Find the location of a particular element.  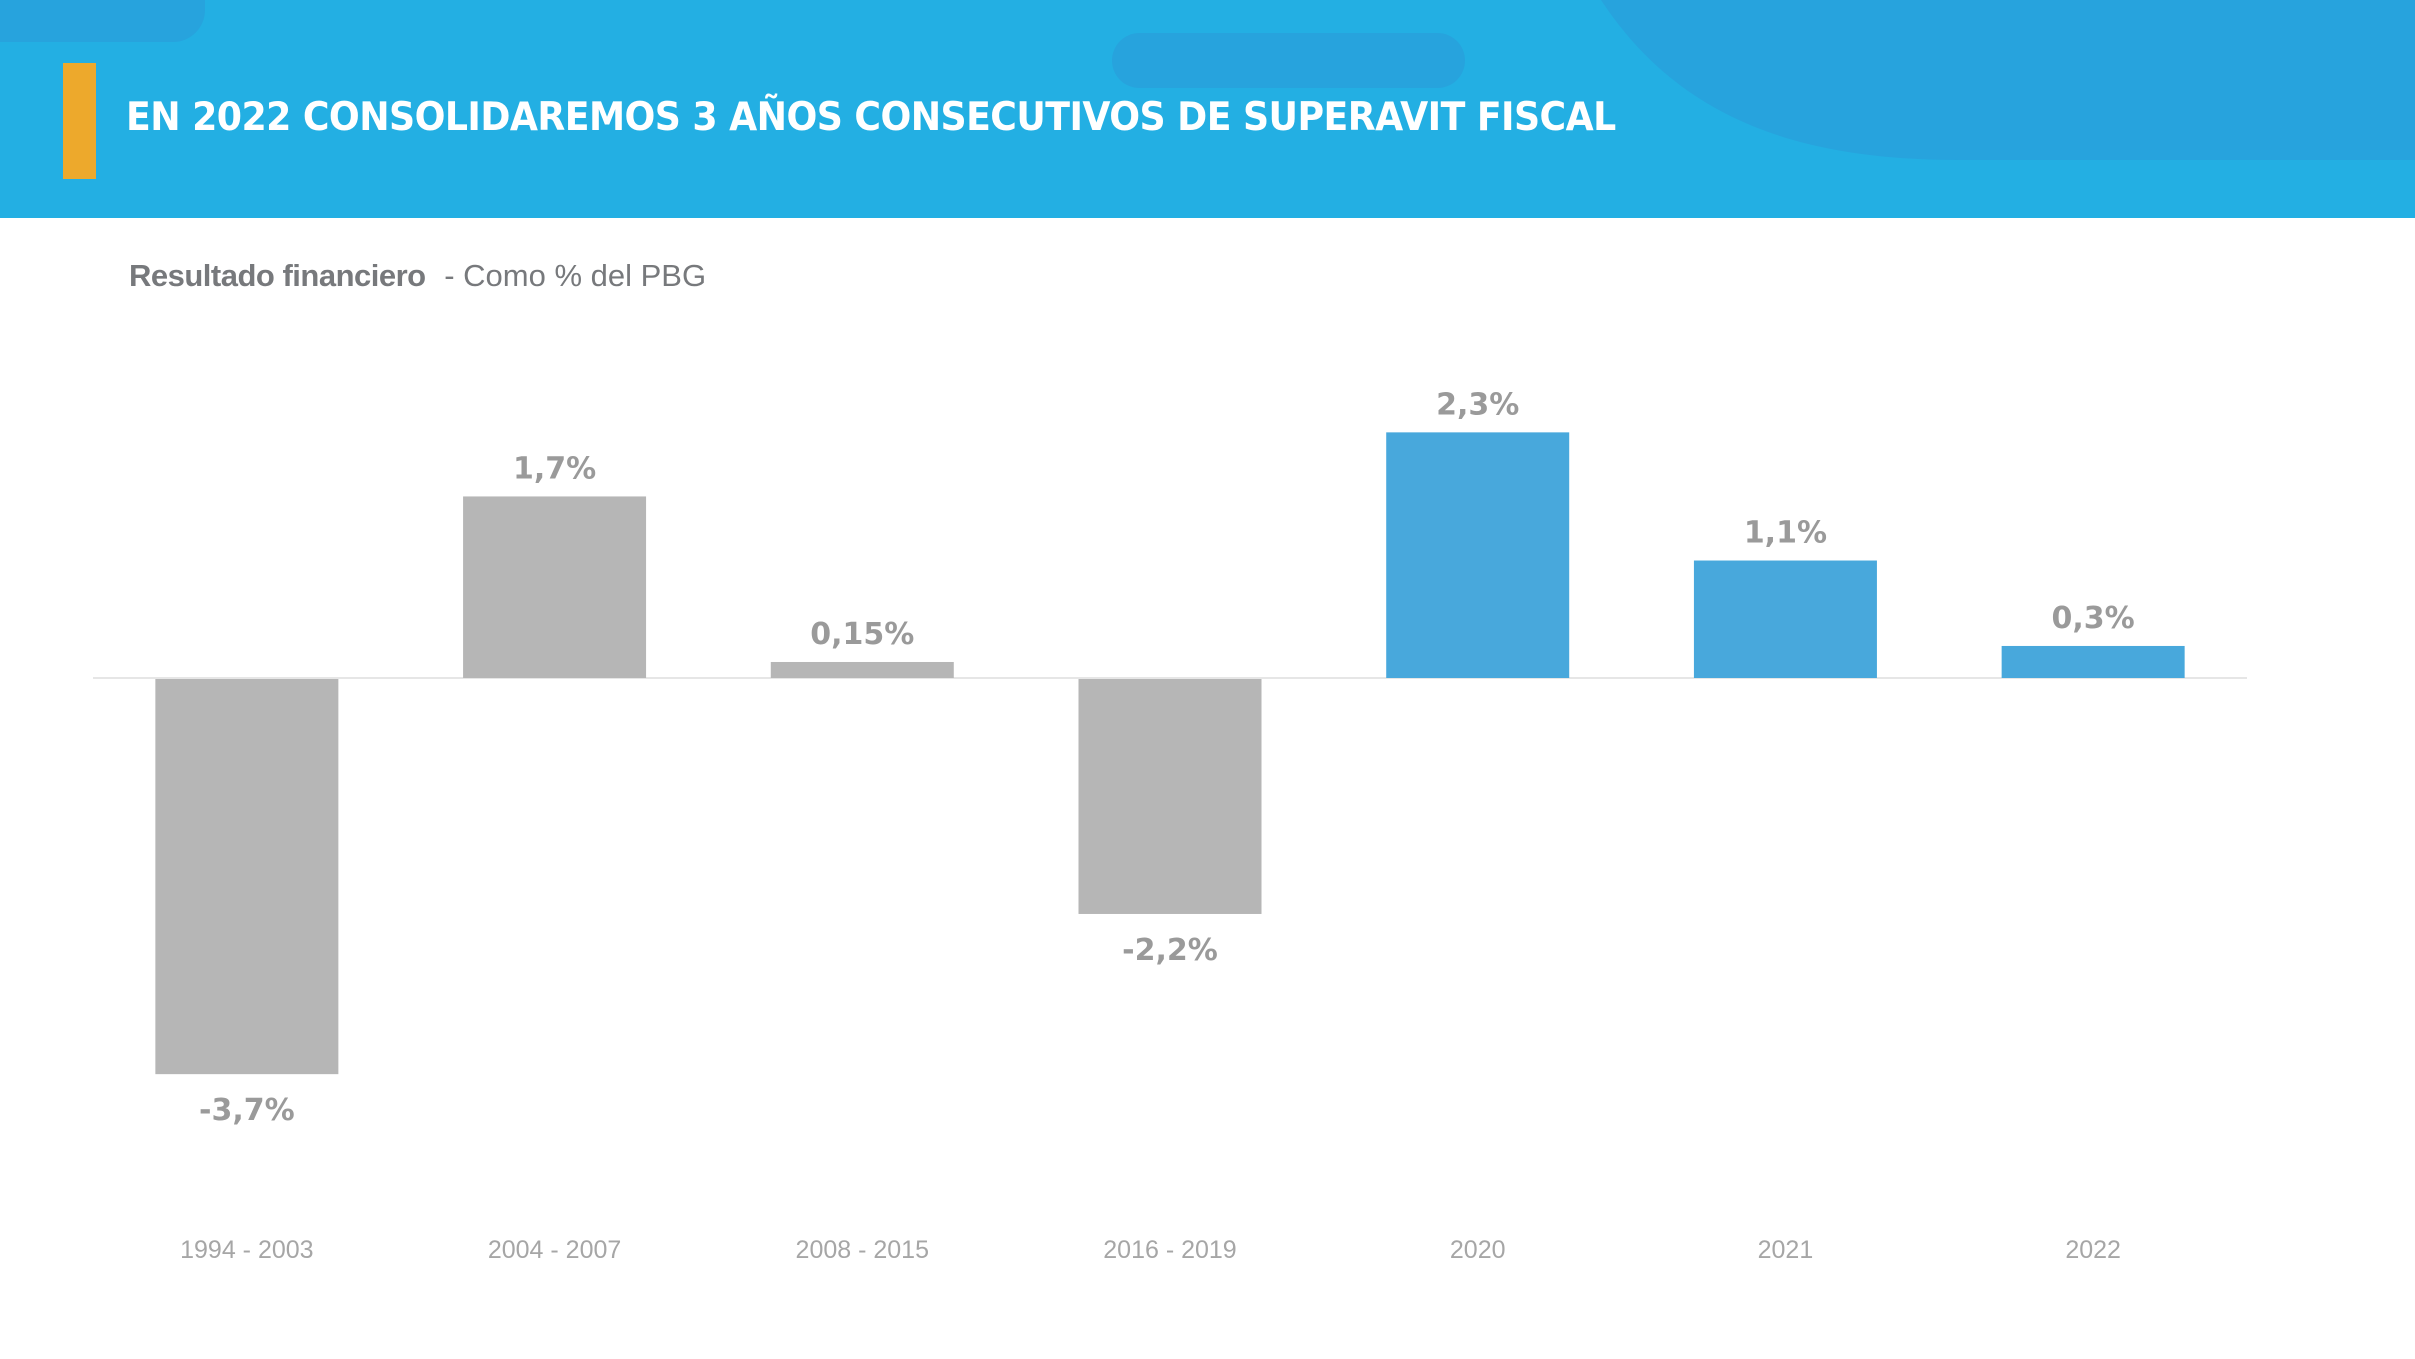

data-label: -3,7% is located at coordinates (247, 1110).